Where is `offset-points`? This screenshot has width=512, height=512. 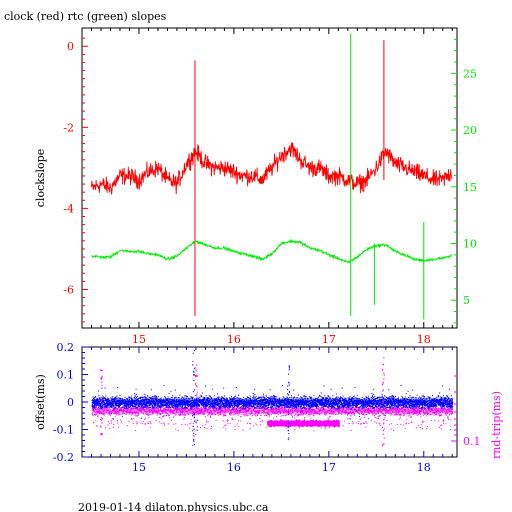
offset-points is located at coordinates (272, 403).